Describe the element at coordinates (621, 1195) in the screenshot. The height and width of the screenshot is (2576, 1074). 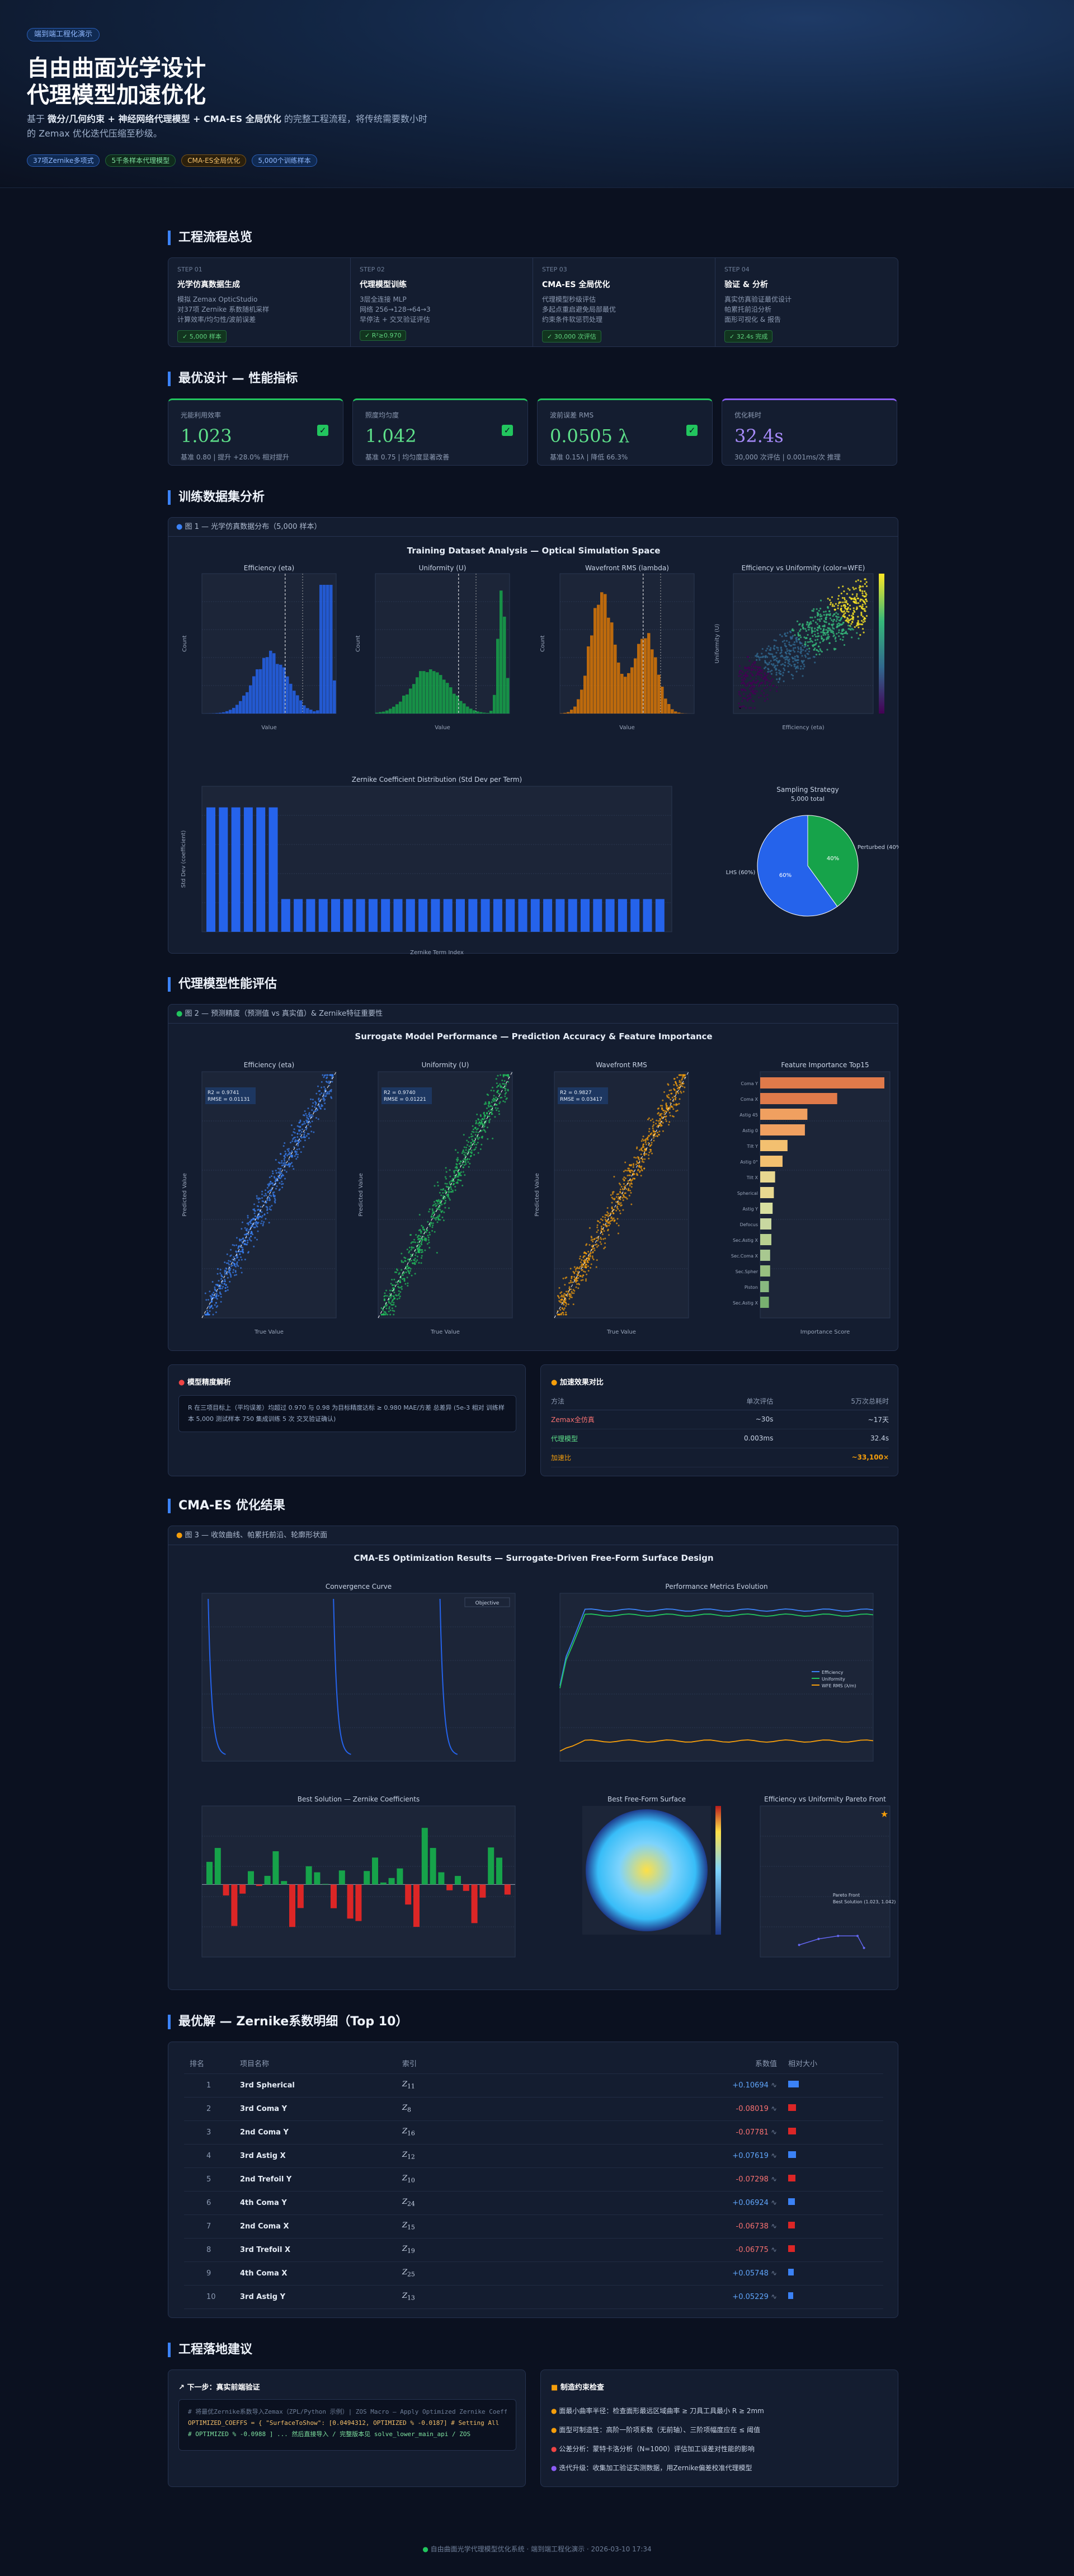
I see `ideal-line` at that location.